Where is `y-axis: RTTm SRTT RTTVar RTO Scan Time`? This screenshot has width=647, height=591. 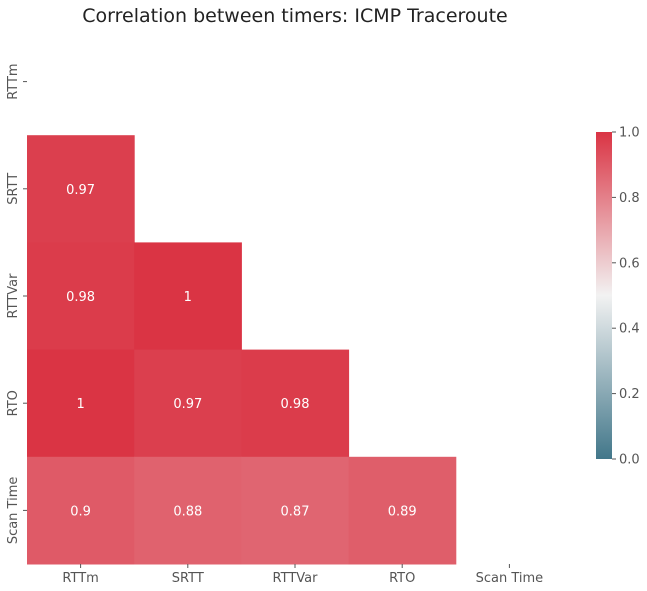 y-axis: RTTm SRTT RTTVar RTO Scan Time is located at coordinates (16, 303).